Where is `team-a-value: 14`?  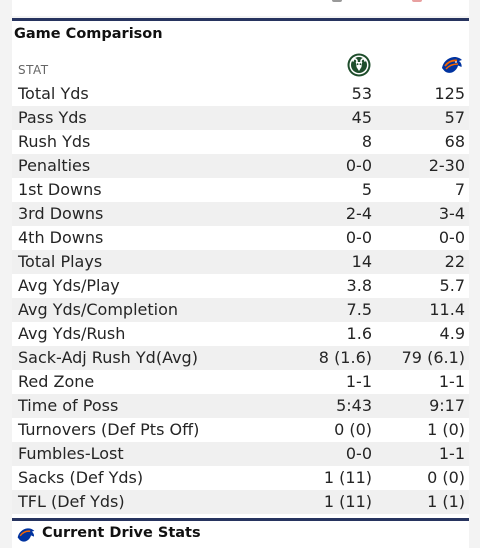
team-a-value: 14 is located at coordinates (361, 261).